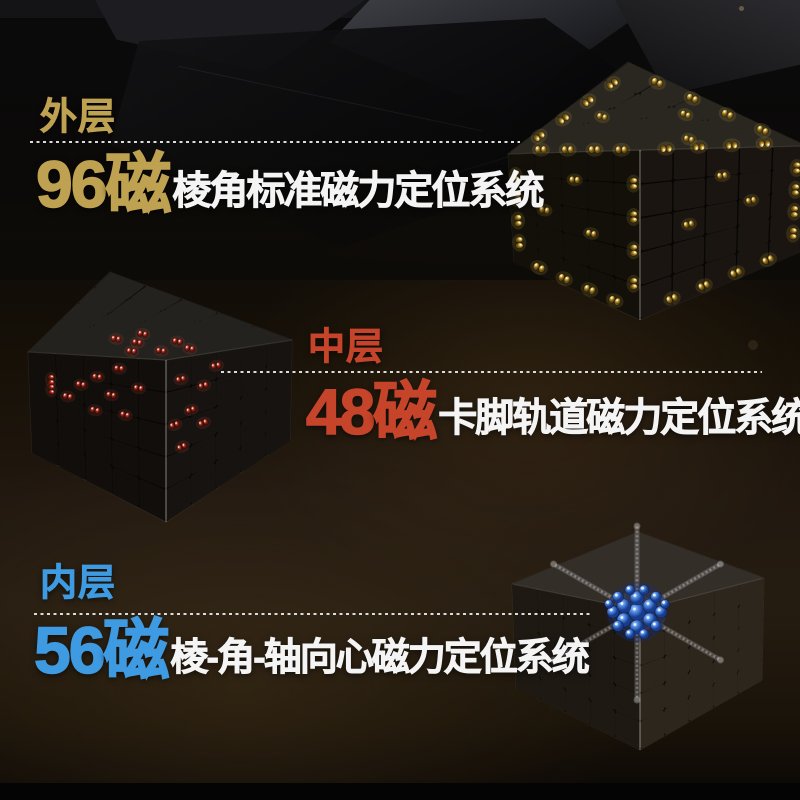 Image resolution: width=800 pixels, height=800 pixels. I want to click on middle-layer-desc: 卡脚轨道磁力定位系统, so click(619, 419).